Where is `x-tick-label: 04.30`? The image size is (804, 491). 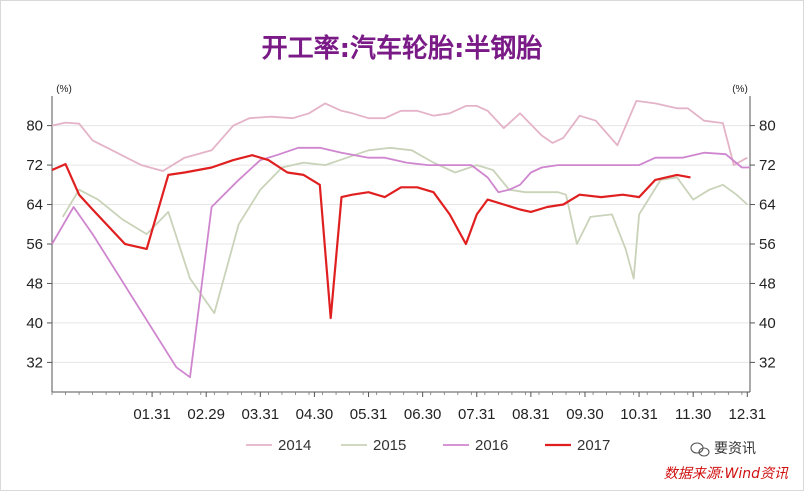 x-tick-label: 04.30 is located at coordinates (315, 414).